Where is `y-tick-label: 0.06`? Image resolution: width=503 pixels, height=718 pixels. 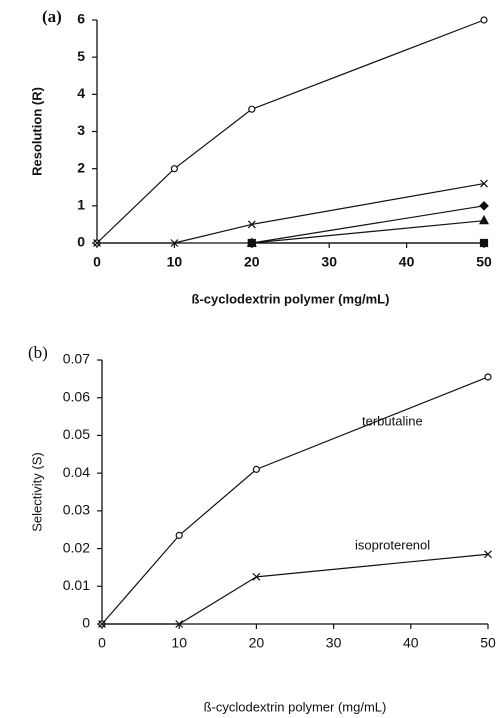 y-tick-label: 0.06 is located at coordinates (76, 396).